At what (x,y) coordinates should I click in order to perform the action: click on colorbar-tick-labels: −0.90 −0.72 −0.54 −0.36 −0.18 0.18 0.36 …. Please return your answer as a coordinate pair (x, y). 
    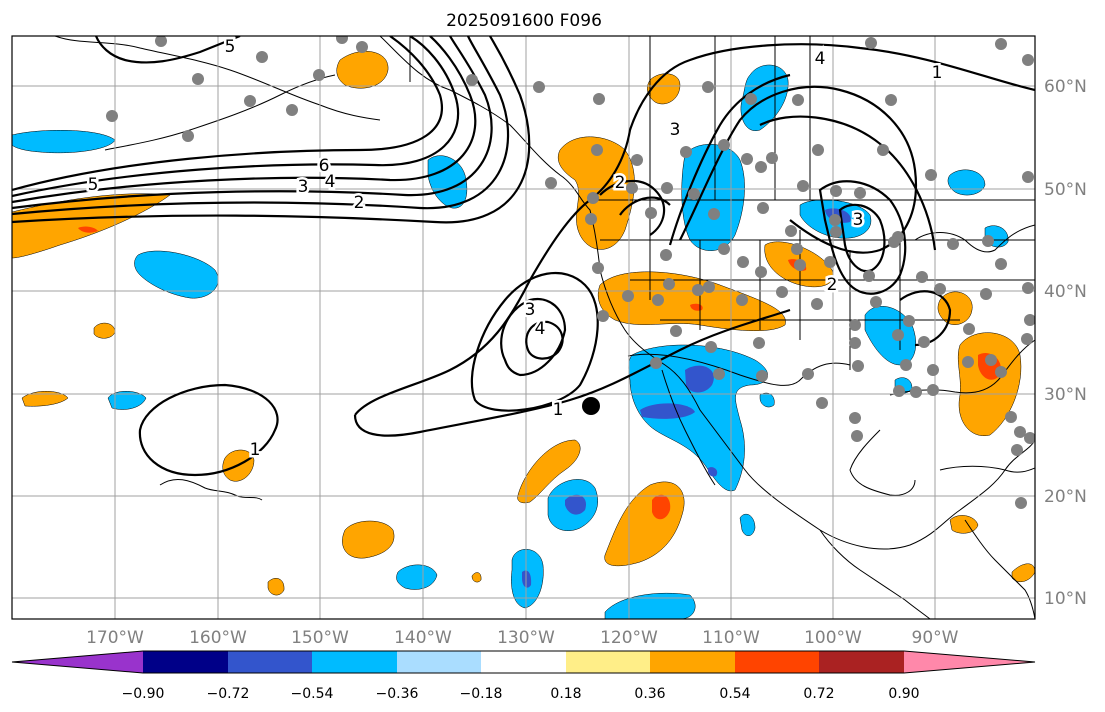
    Looking at the image, I should click on (521, 694).